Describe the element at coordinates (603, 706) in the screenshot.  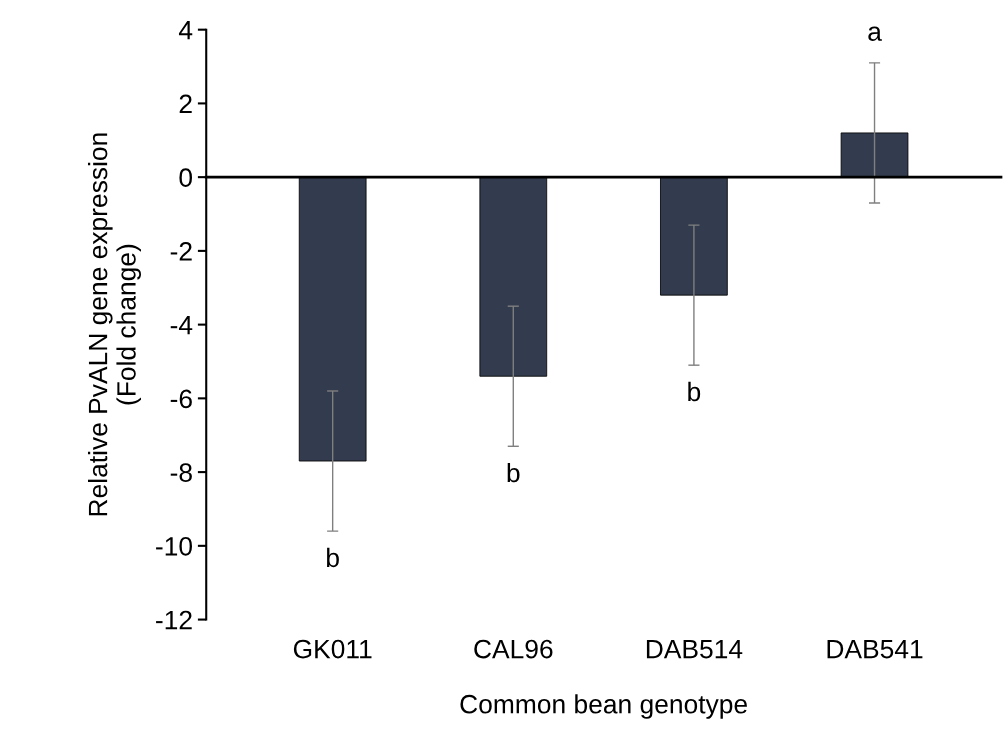
I see `x-axis-title: Common bean genotype` at that location.